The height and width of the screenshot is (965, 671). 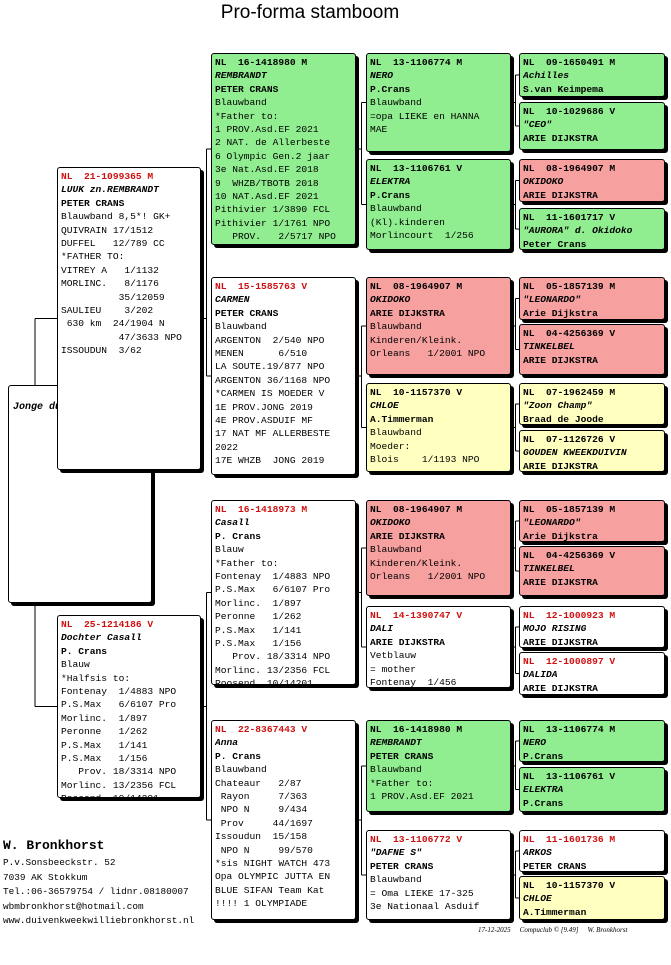 What do you see at coordinates (592, 627) in the screenshot?
I see `pedigree-card: NL 12-1000923 M MOJO RISING ARIE DIJKSTRA` at bounding box center [592, 627].